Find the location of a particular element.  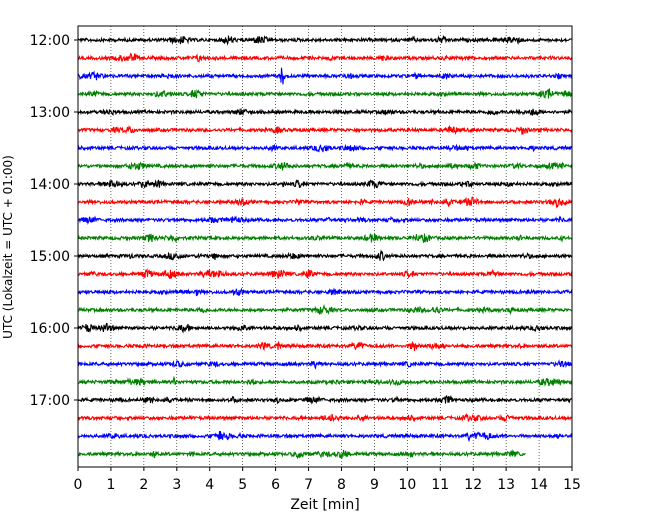

x-tick-label: 3 is located at coordinates (176, 485).